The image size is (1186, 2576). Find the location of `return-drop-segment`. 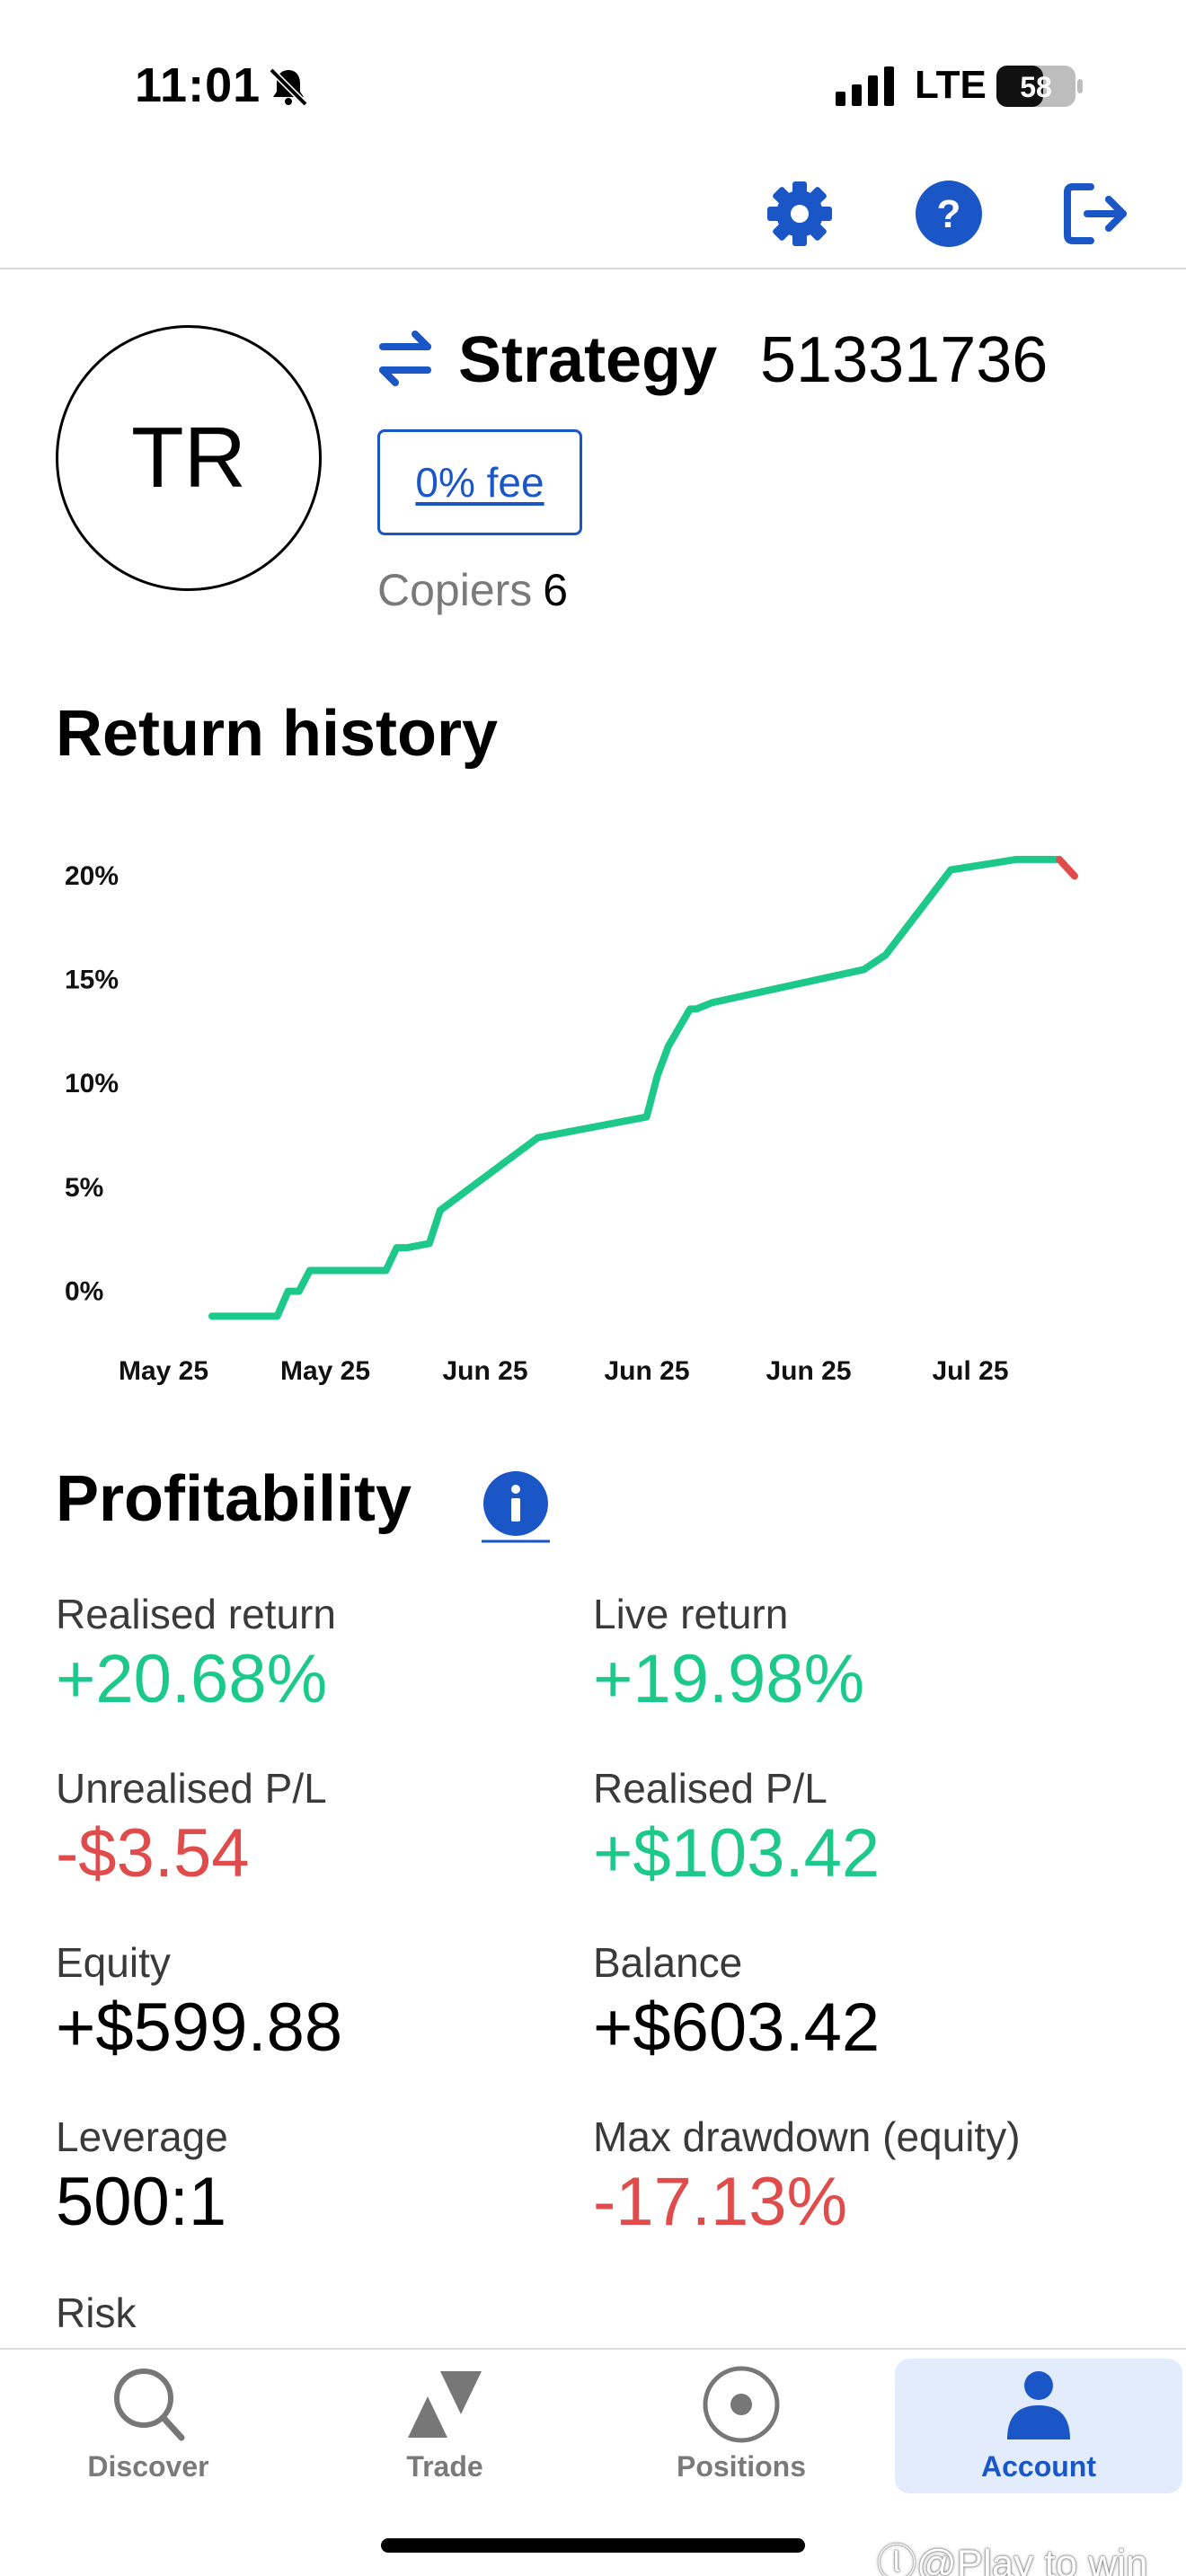

return-drop-segment is located at coordinates (1067, 867).